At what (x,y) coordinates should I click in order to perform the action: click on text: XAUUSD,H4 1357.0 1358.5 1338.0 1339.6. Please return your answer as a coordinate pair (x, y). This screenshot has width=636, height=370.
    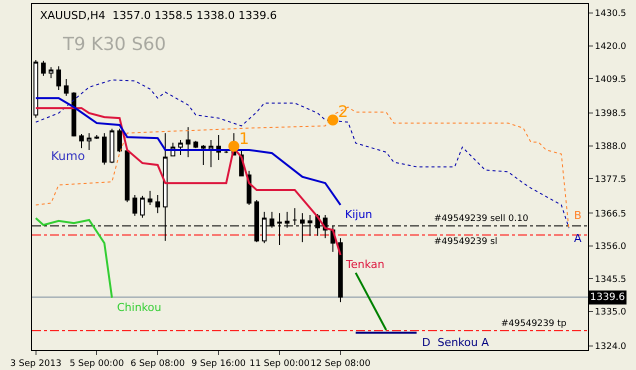
    Looking at the image, I should click on (158, 15).